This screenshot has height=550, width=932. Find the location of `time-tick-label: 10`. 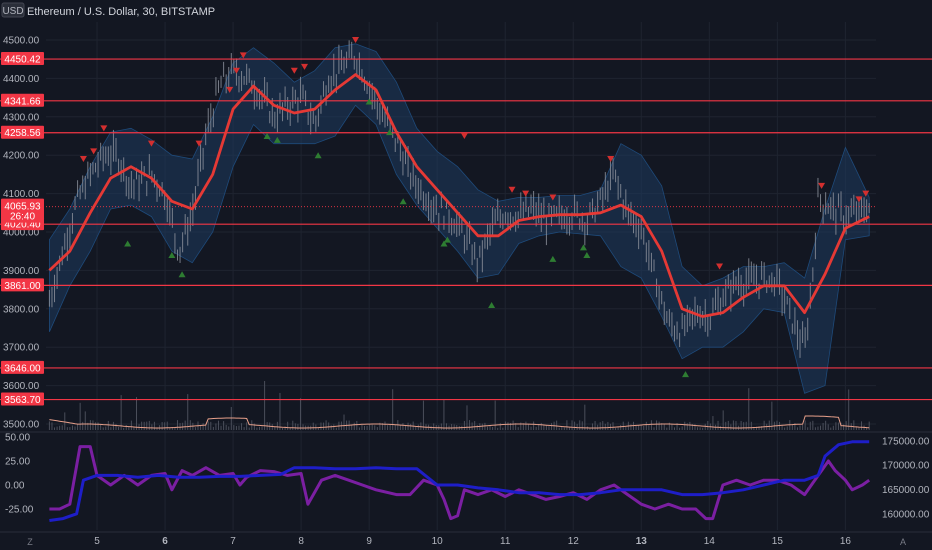

time-tick-label: 10 is located at coordinates (438, 541).